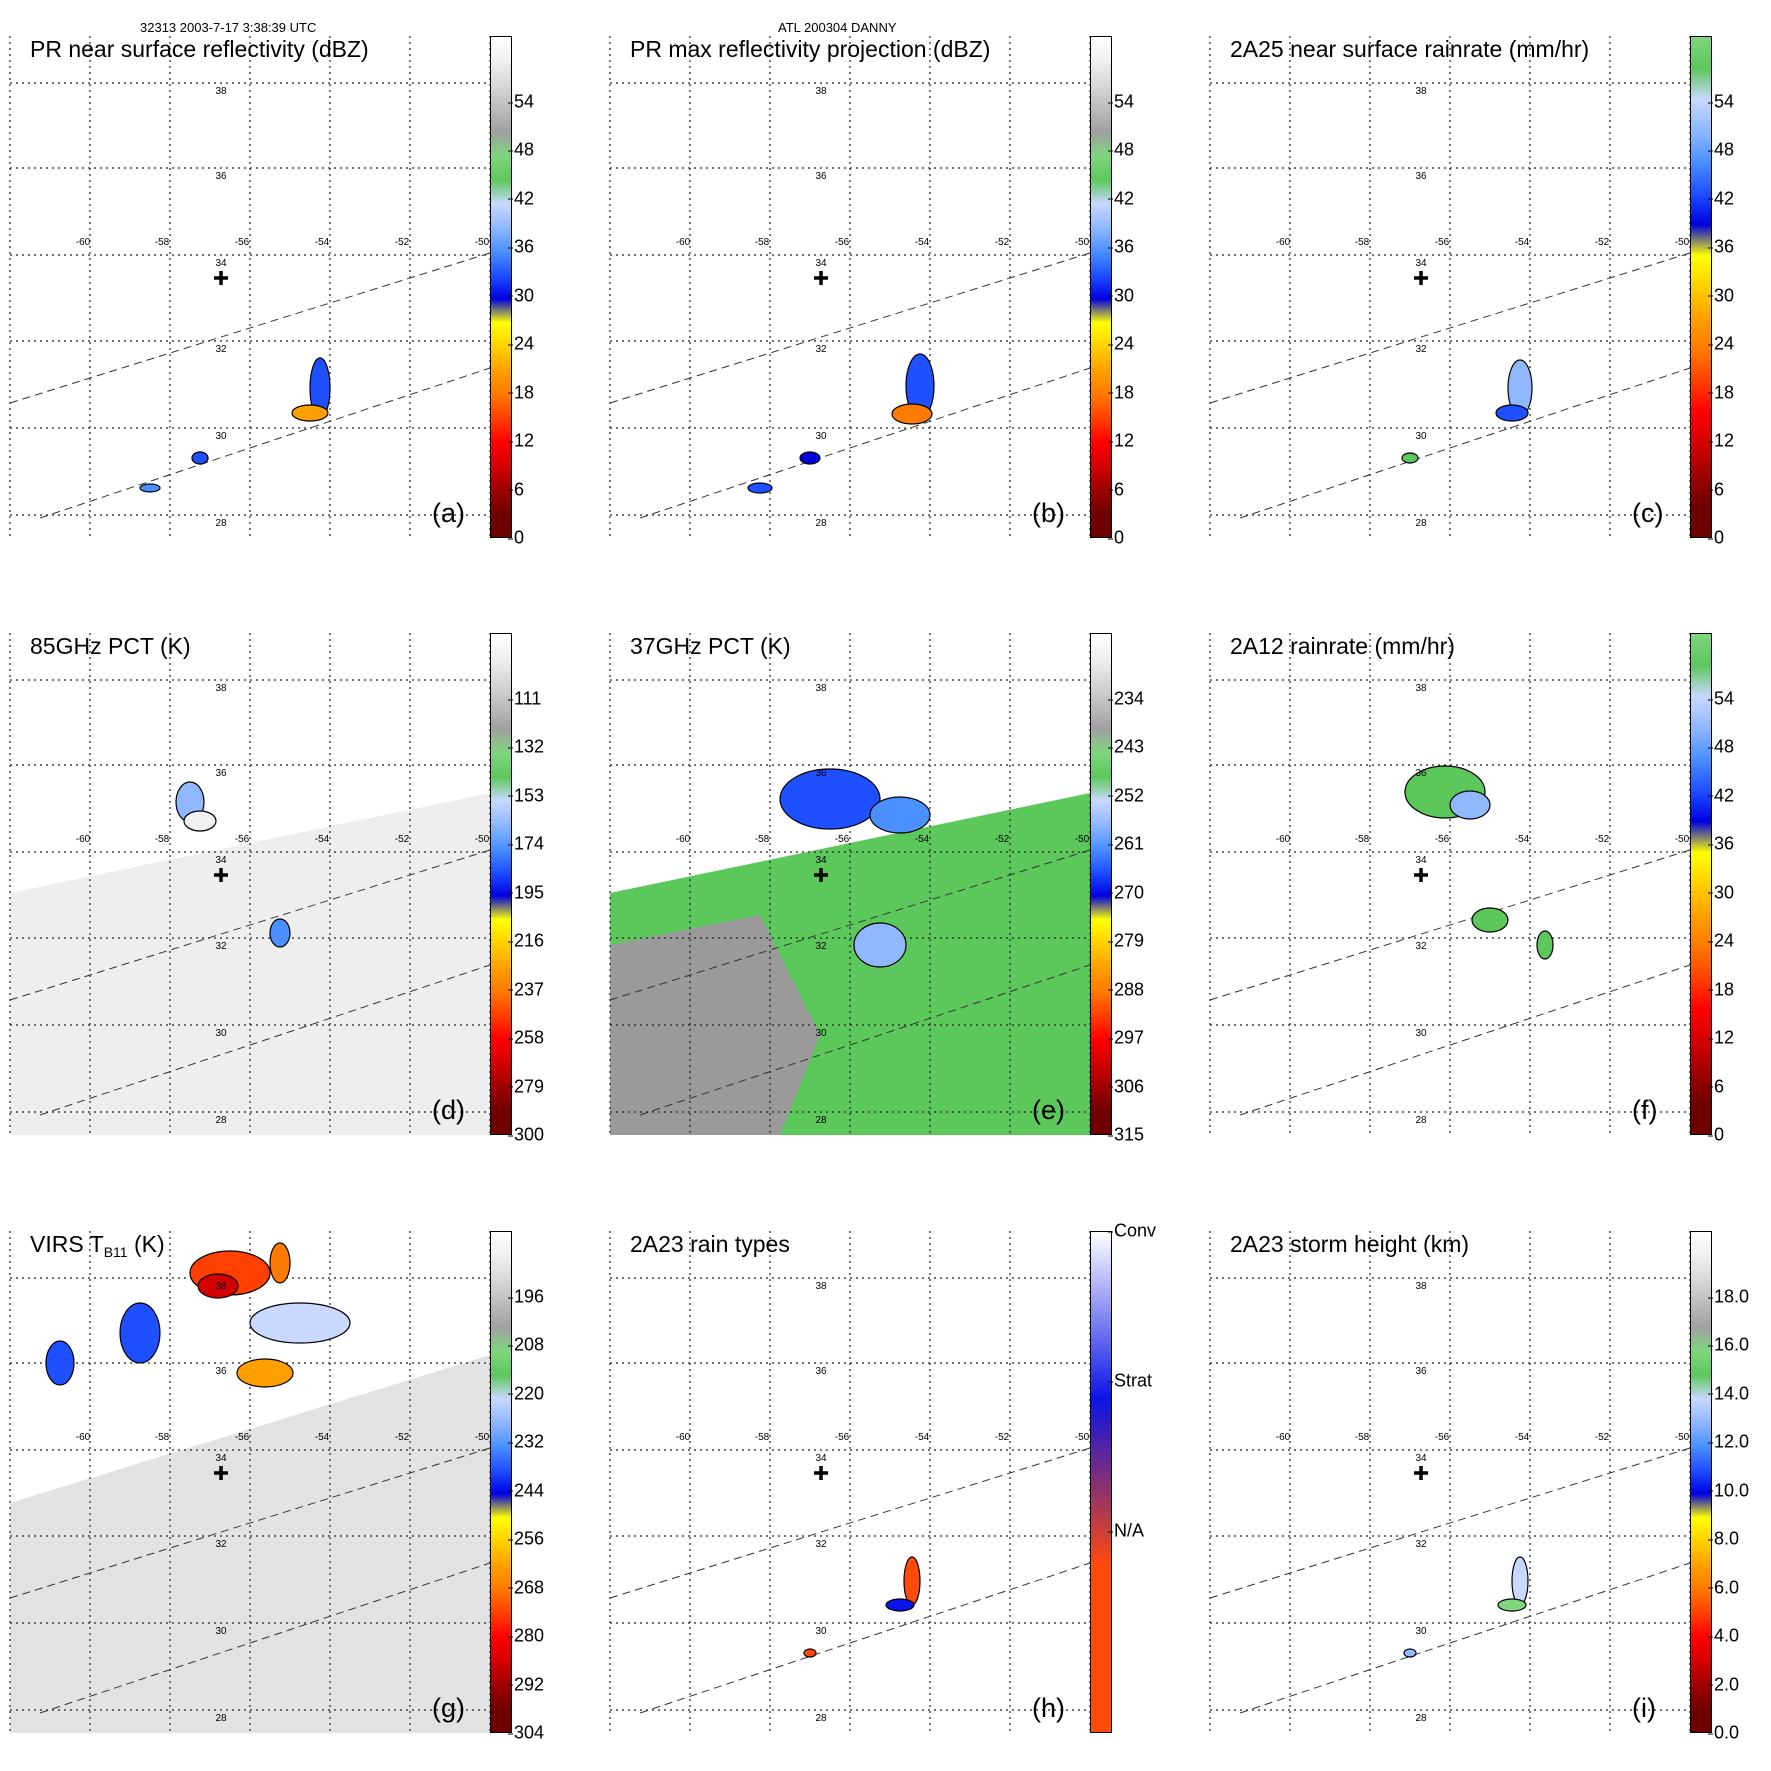  Describe the element at coordinates (1645, 1110) in the screenshot. I see `panel-label: (f)` at that location.